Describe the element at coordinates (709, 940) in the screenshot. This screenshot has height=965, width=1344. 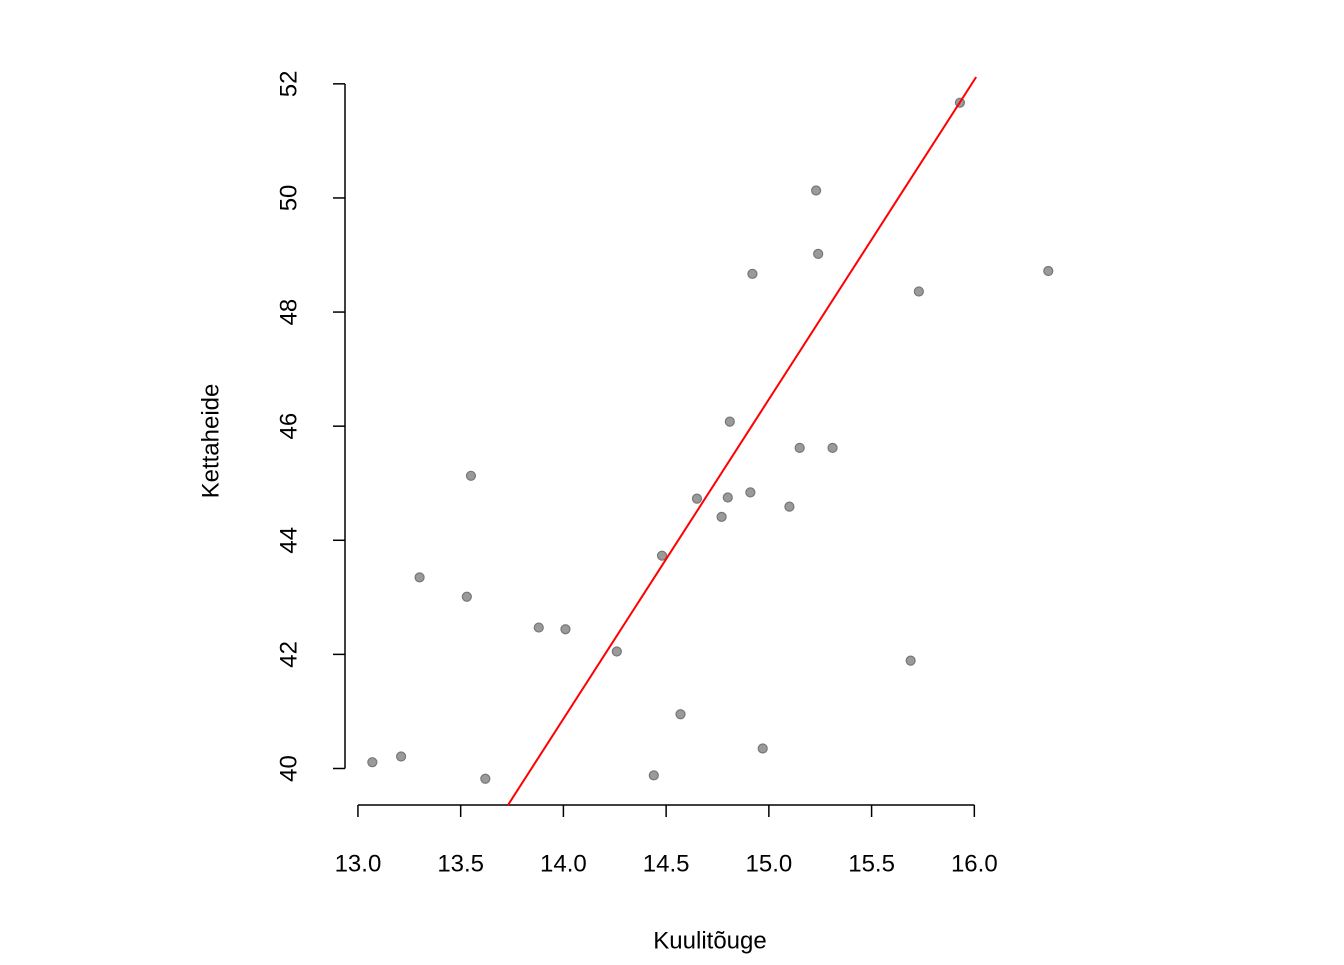
I see `x-axis-label: Kuulitõuge` at that location.